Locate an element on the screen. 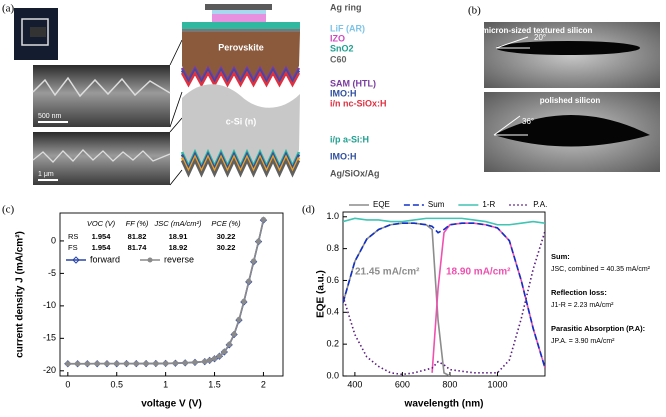  note-text: JSC, combined = 40.35 mA/cm² is located at coordinates (601, 269).